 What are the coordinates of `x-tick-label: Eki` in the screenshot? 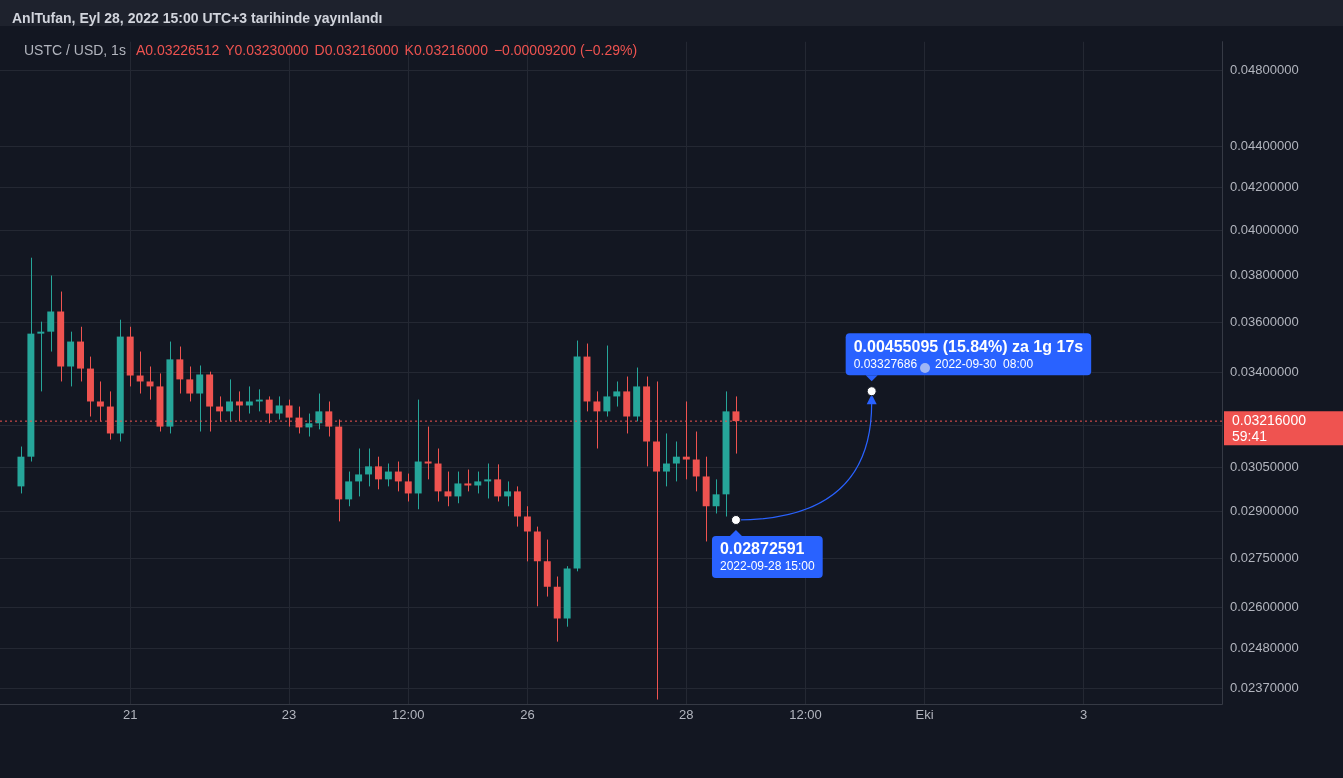 It's located at (924, 714).